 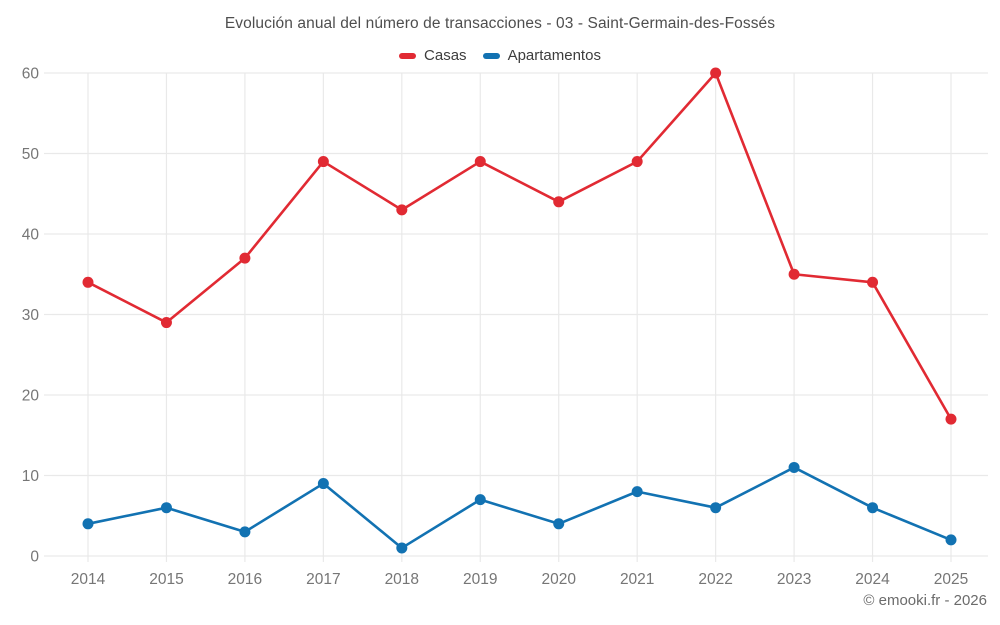 I want to click on legend-item-casas: Casas, so click(x=433, y=55).